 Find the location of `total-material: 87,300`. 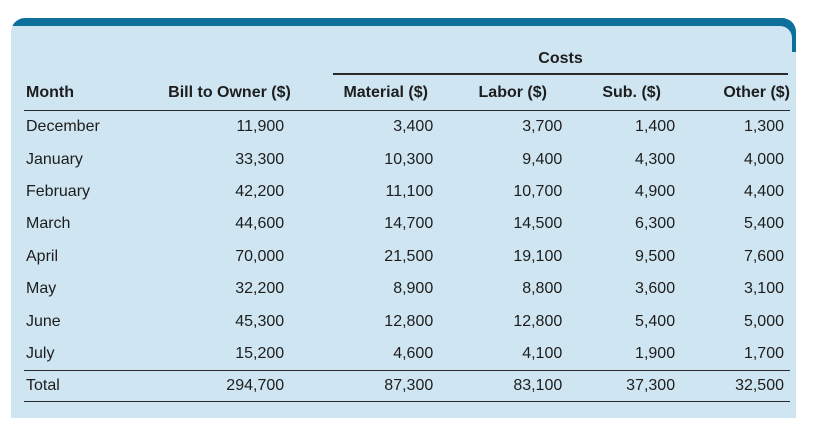

total-material: 87,300 is located at coordinates (371, 386).